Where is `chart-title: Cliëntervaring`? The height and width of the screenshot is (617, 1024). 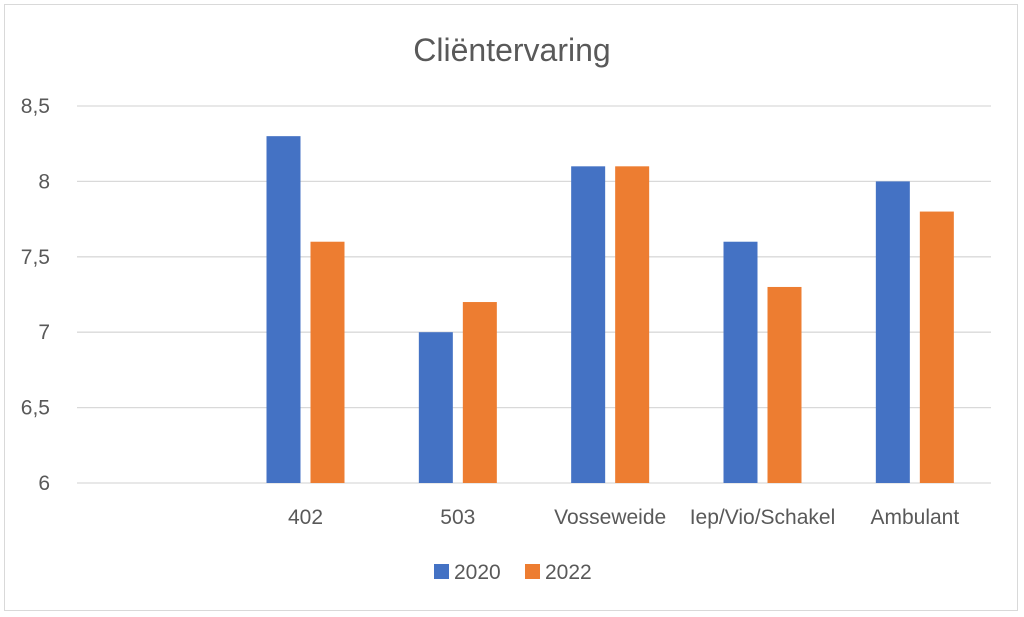 chart-title: Cliëntervaring is located at coordinates (511, 50).